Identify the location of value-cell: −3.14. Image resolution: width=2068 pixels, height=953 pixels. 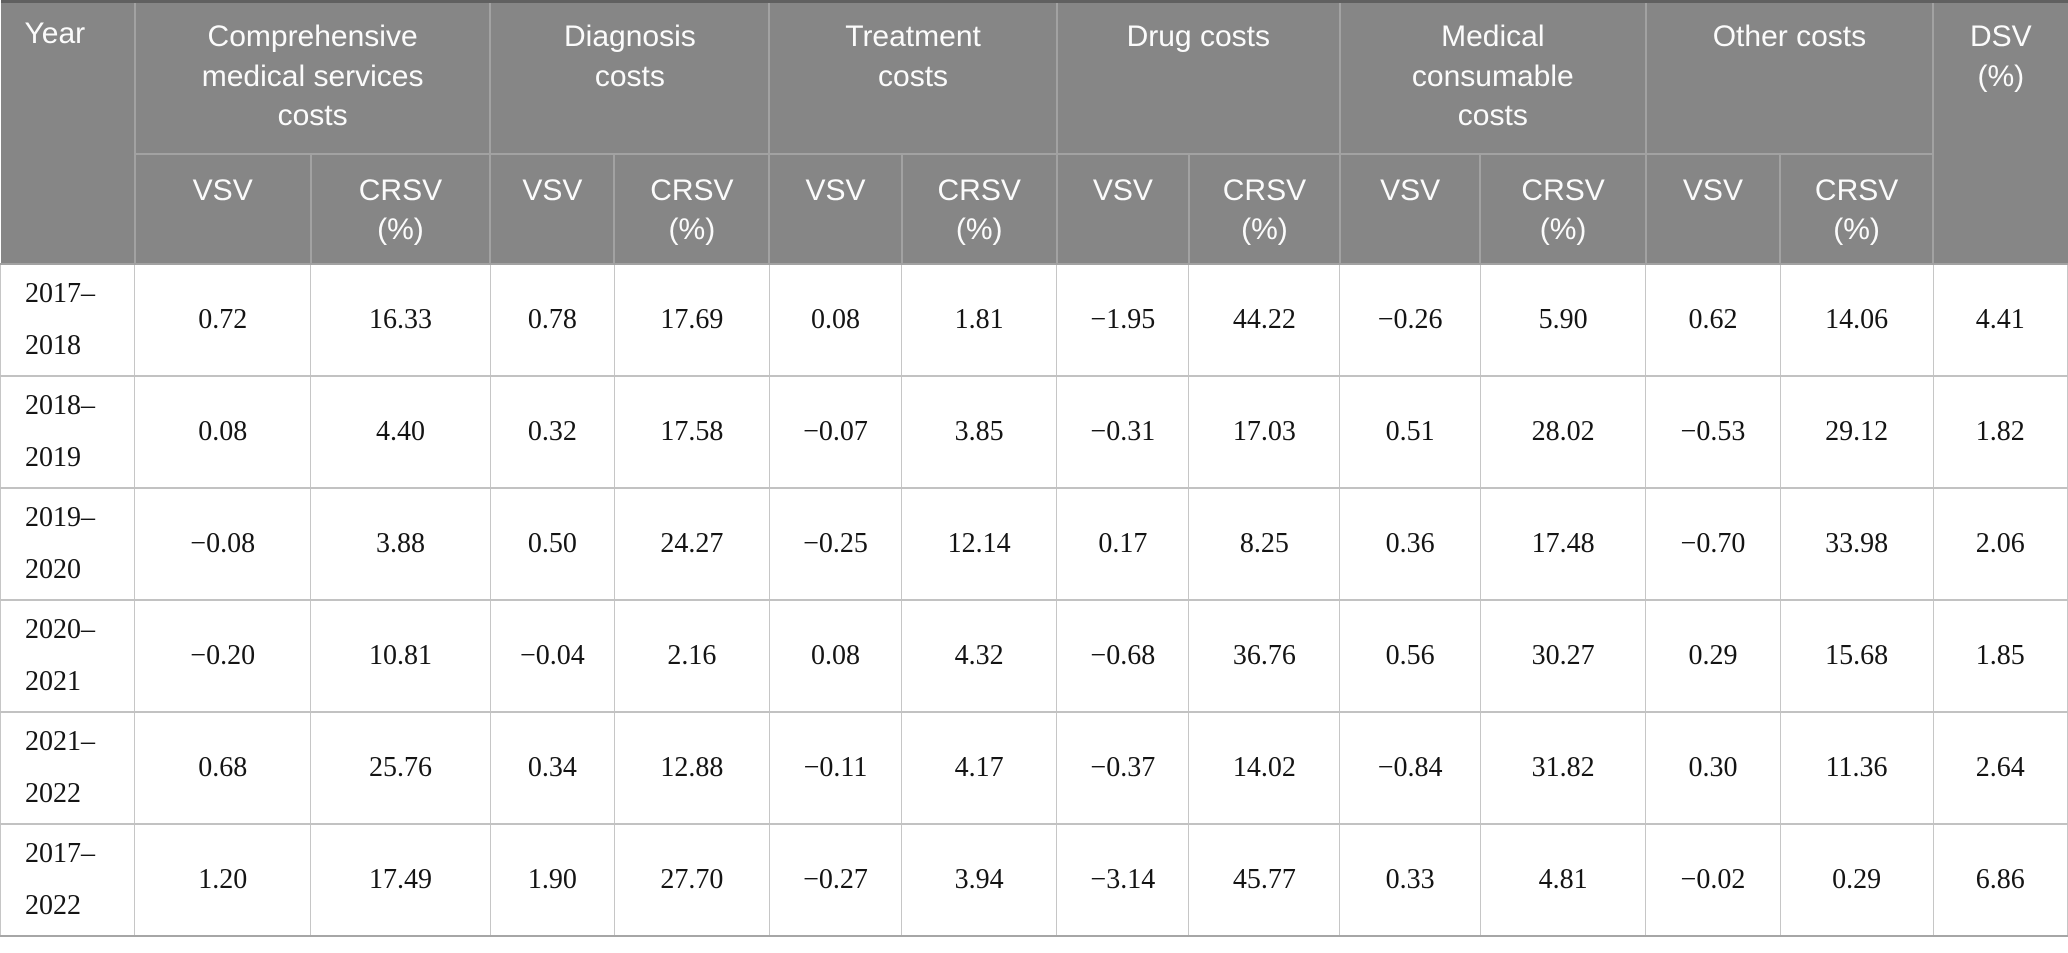
(1123, 879).